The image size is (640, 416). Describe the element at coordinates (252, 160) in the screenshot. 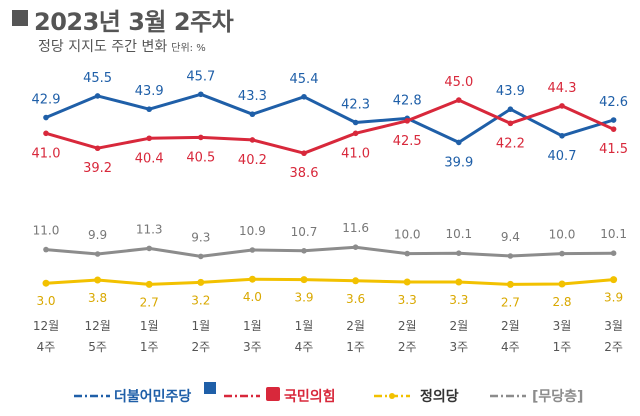

I see `data-label-ppp: 40.2` at that location.